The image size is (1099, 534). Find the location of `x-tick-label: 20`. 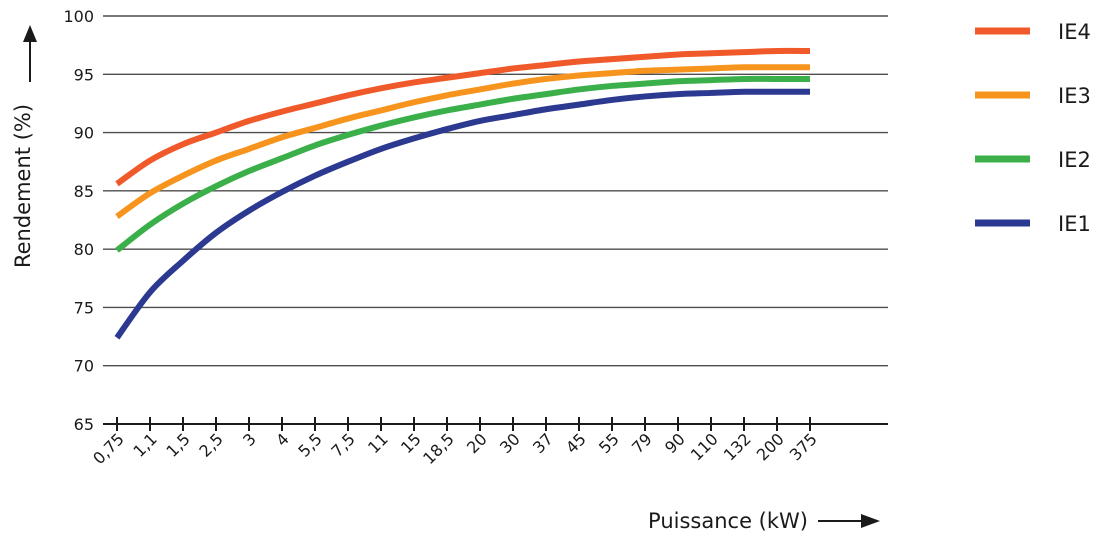

x-tick-label: 20 is located at coordinates (477, 443).